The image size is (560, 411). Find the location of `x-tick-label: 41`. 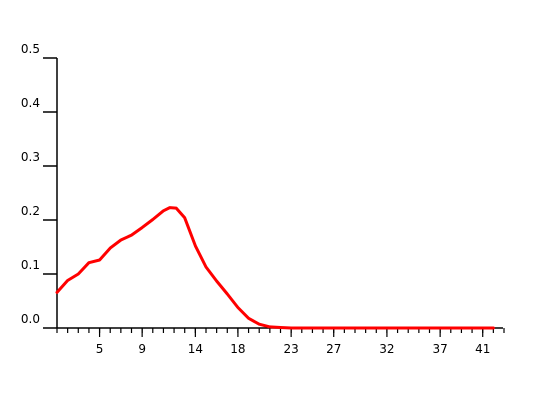

x-tick-label: 41 is located at coordinates (482, 349).